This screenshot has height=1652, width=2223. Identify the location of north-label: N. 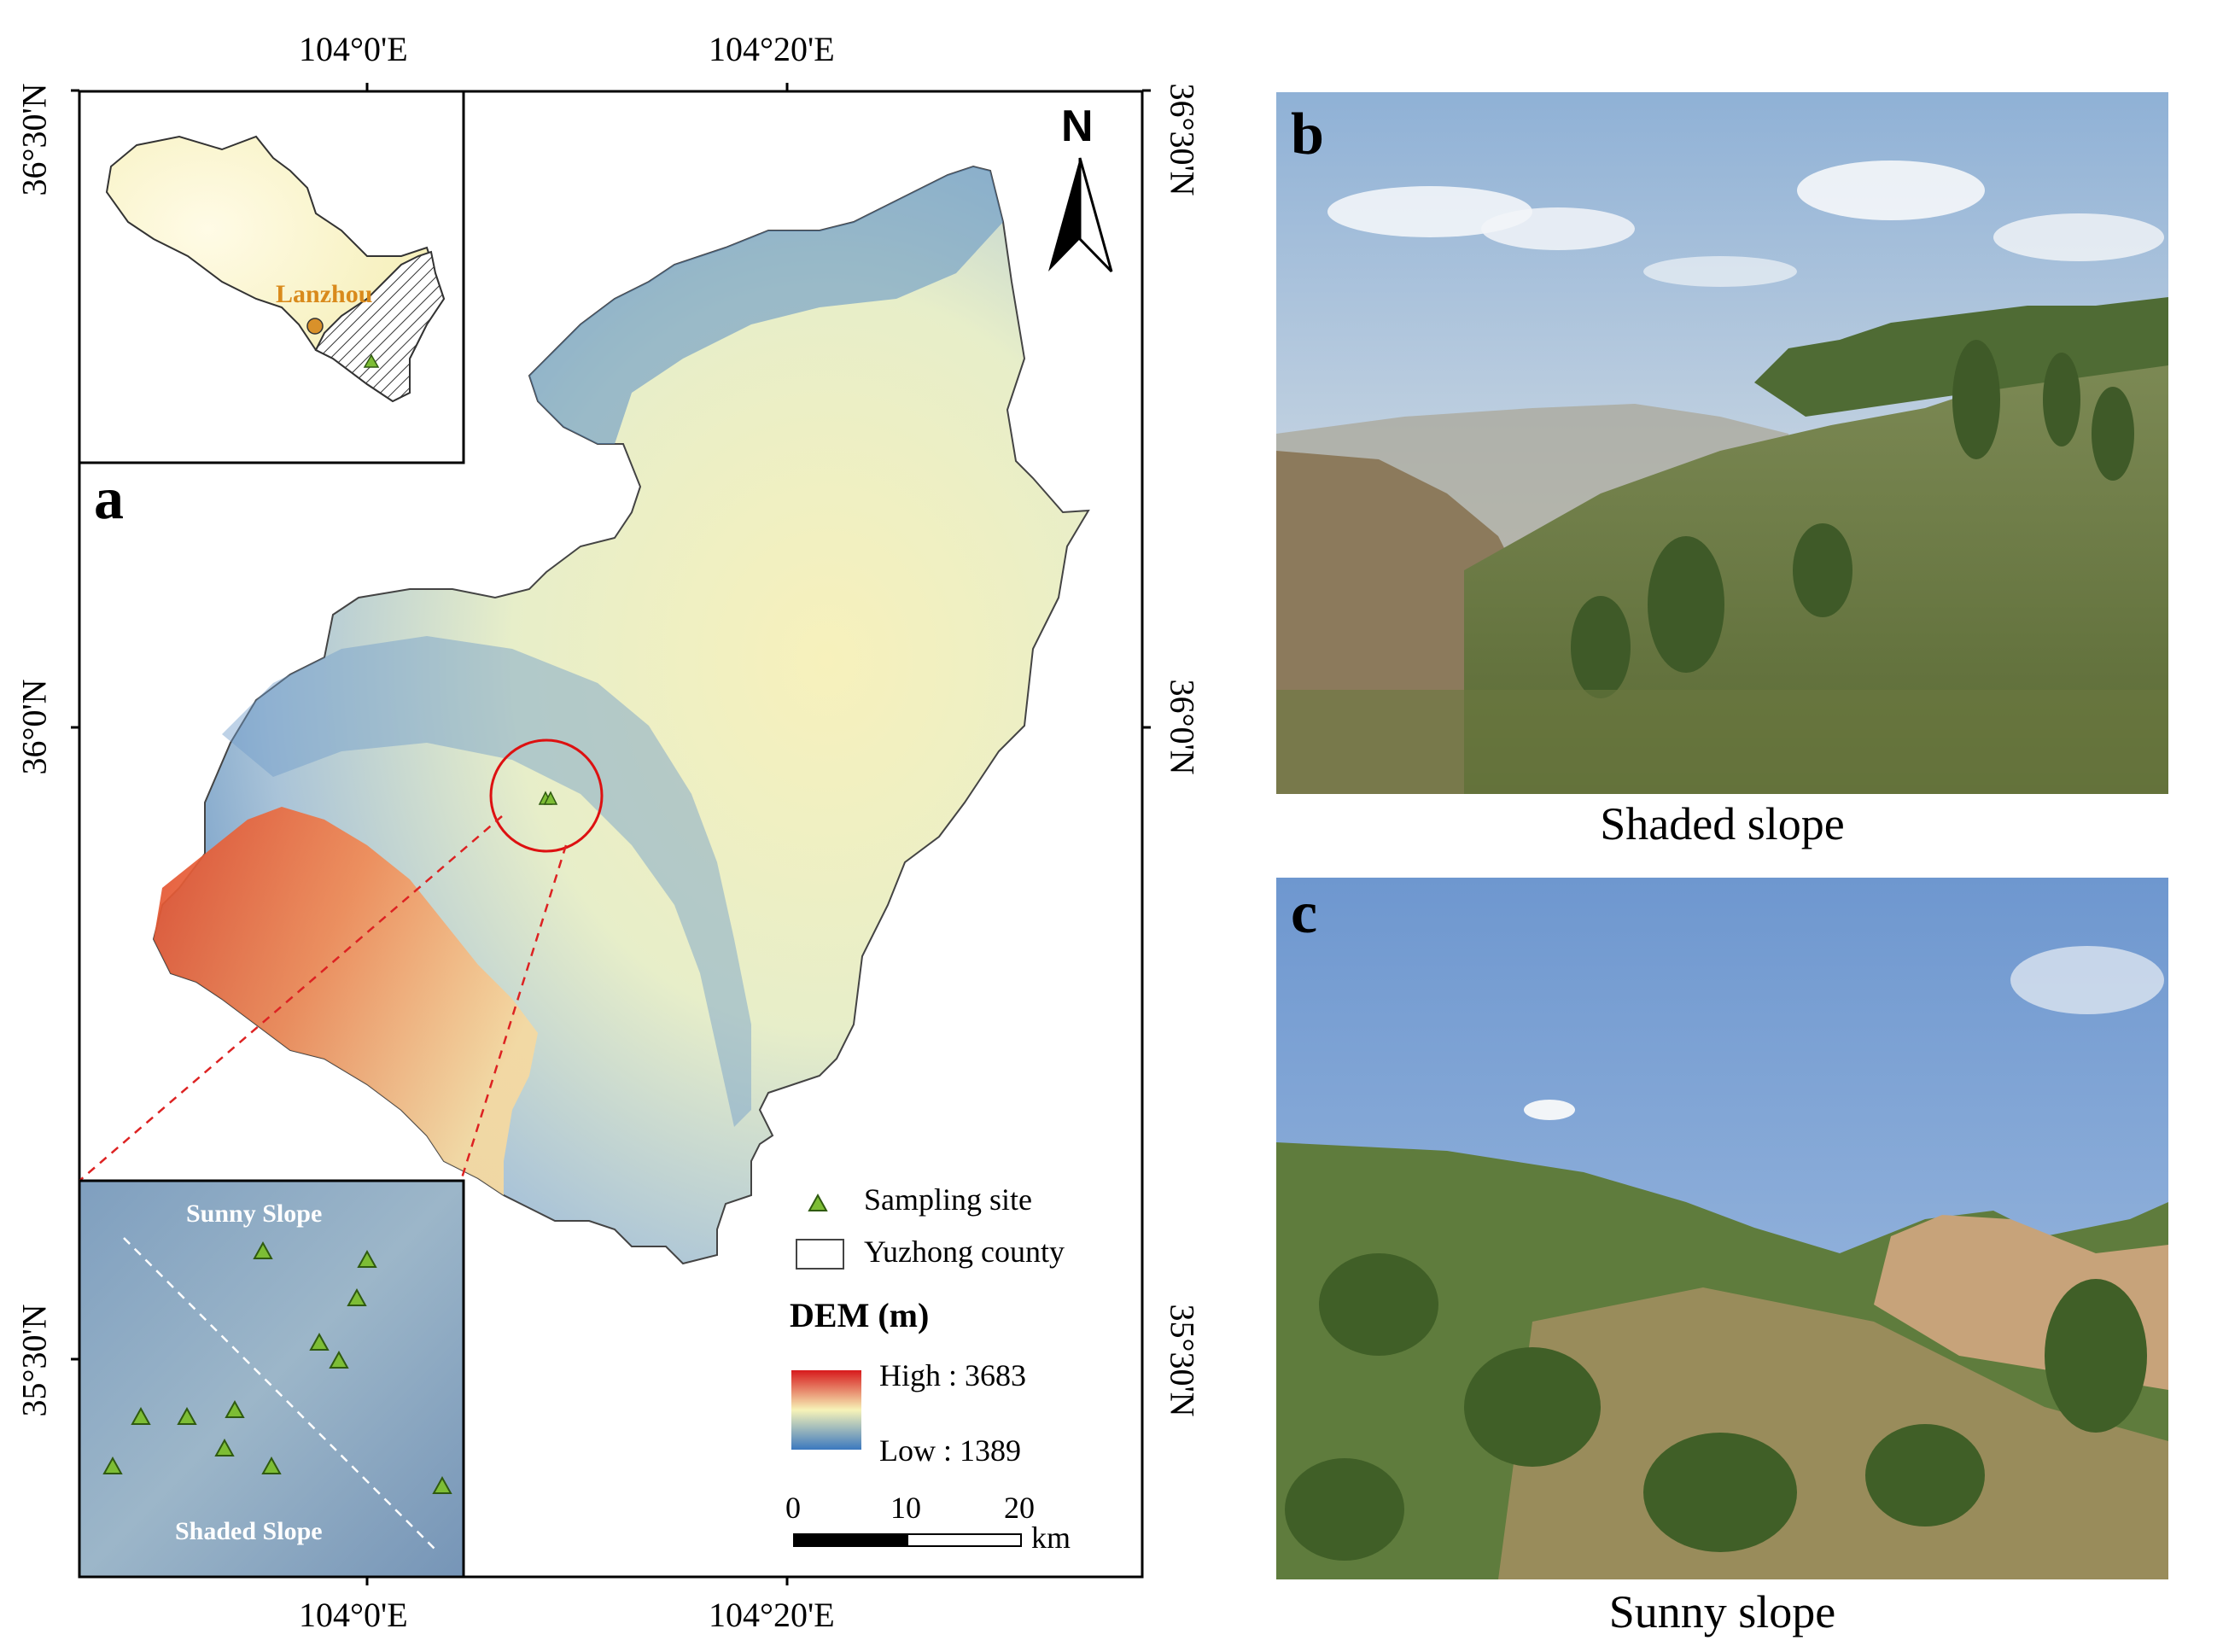
(1077, 126).